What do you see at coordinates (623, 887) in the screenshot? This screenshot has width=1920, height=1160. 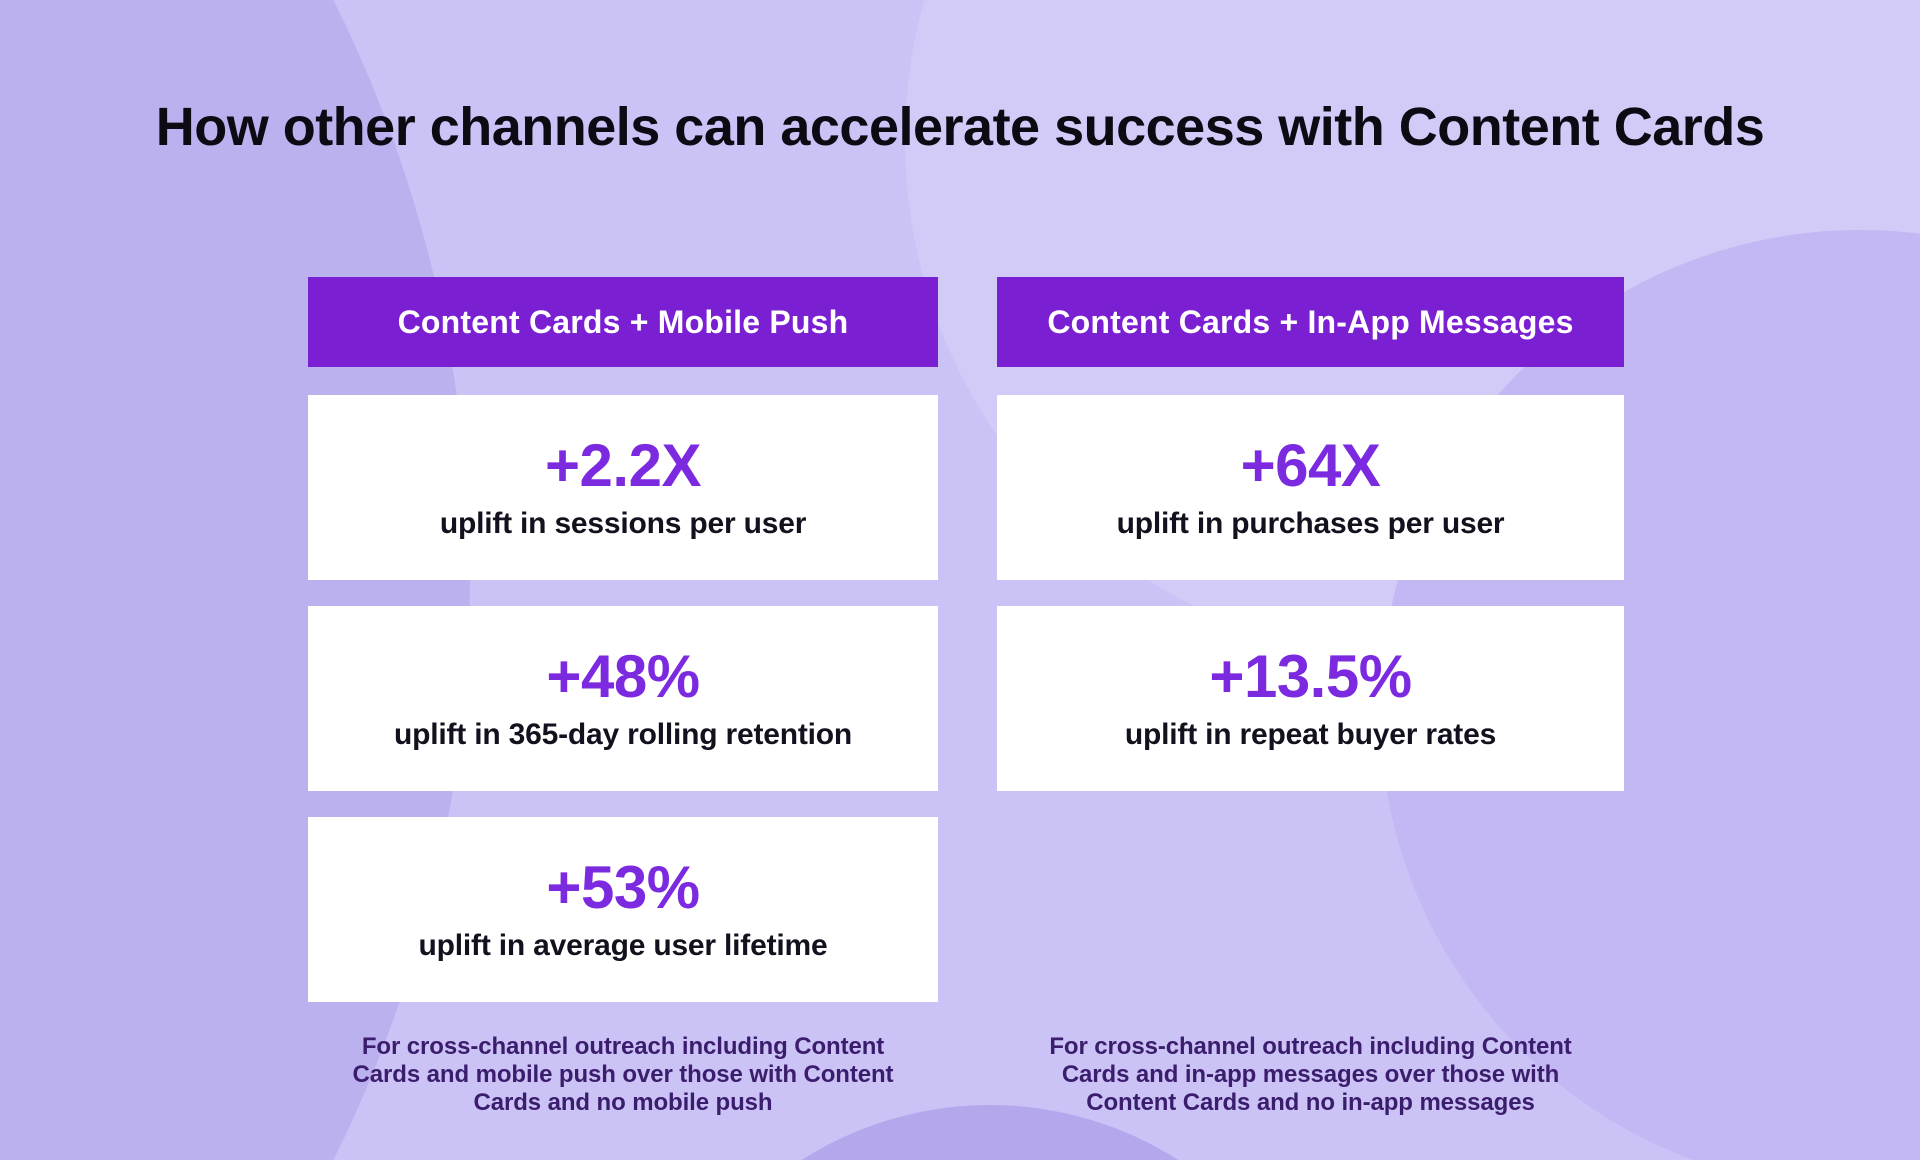 I see `stat-value-lifetime: +53%` at bounding box center [623, 887].